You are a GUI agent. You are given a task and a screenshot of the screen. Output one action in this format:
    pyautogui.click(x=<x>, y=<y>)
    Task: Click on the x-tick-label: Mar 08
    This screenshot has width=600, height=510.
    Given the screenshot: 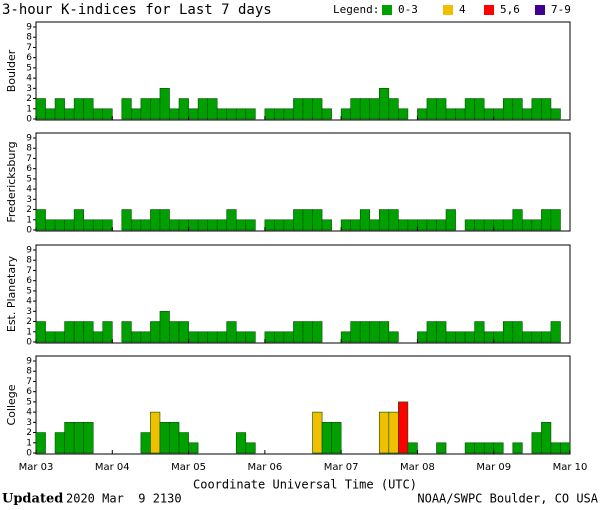 What is the action you would take?
    pyautogui.click(x=417, y=467)
    